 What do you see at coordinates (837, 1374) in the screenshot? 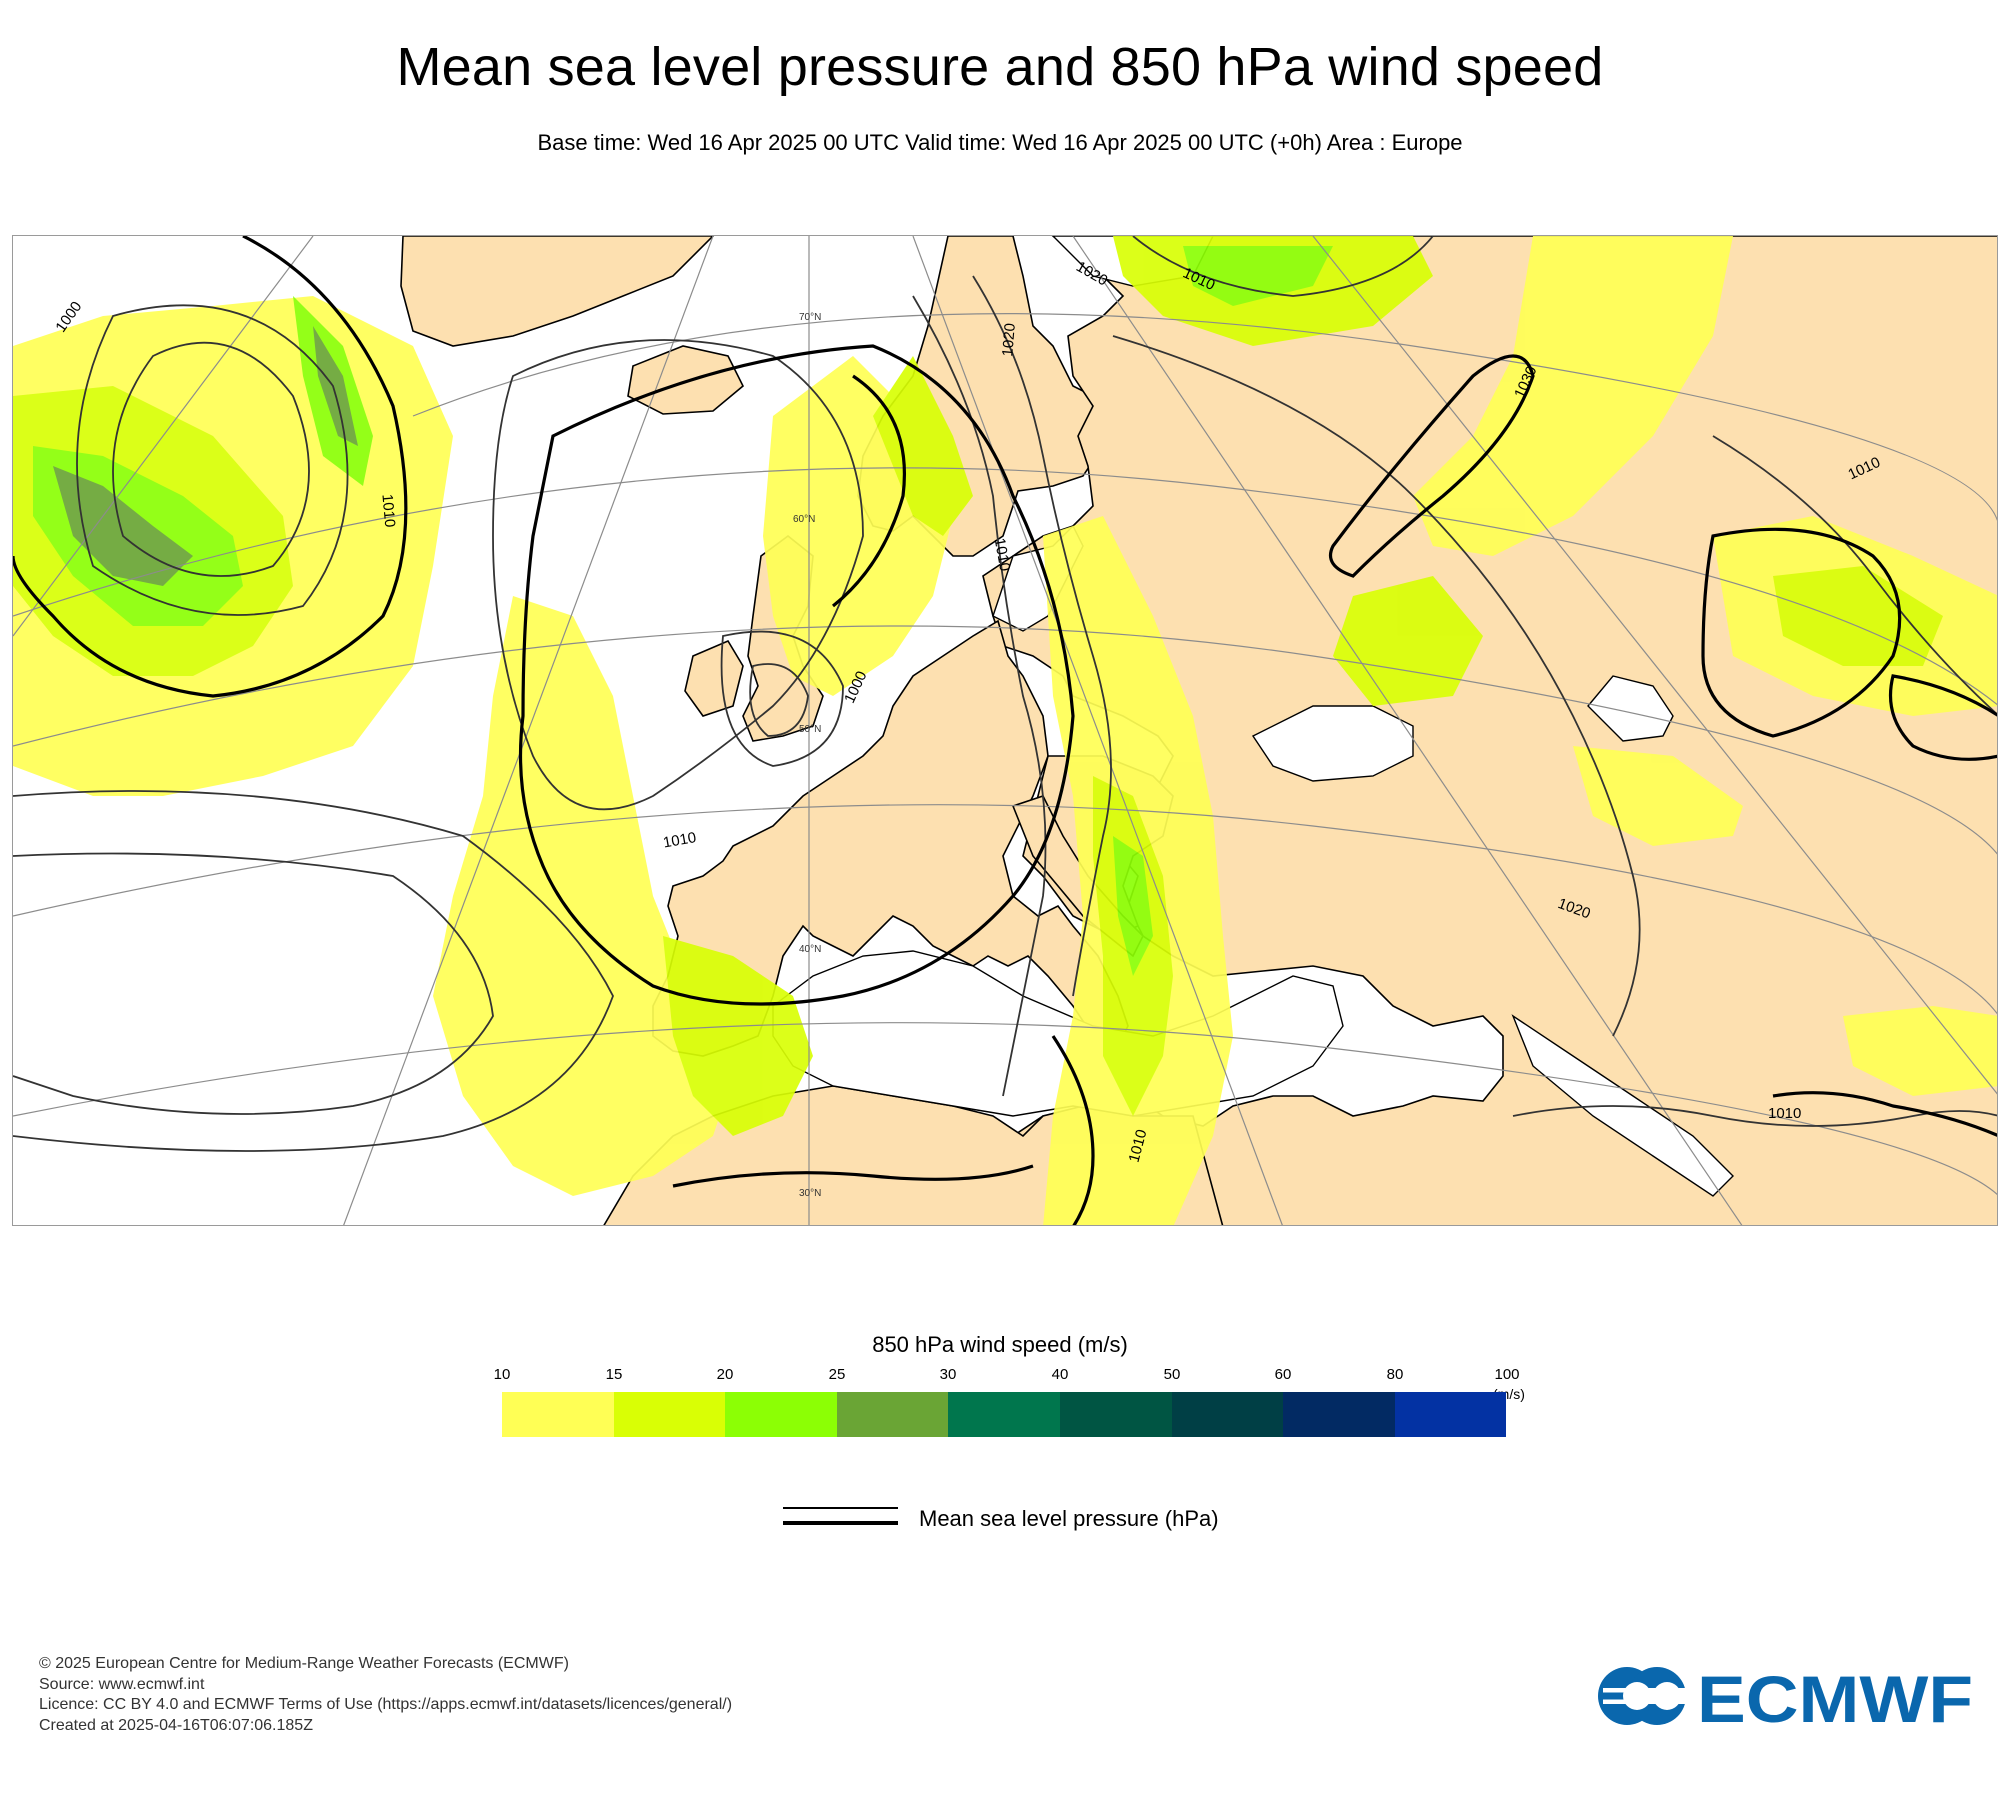
I see `legend-tick: 25` at bounding box center [837, 1374].